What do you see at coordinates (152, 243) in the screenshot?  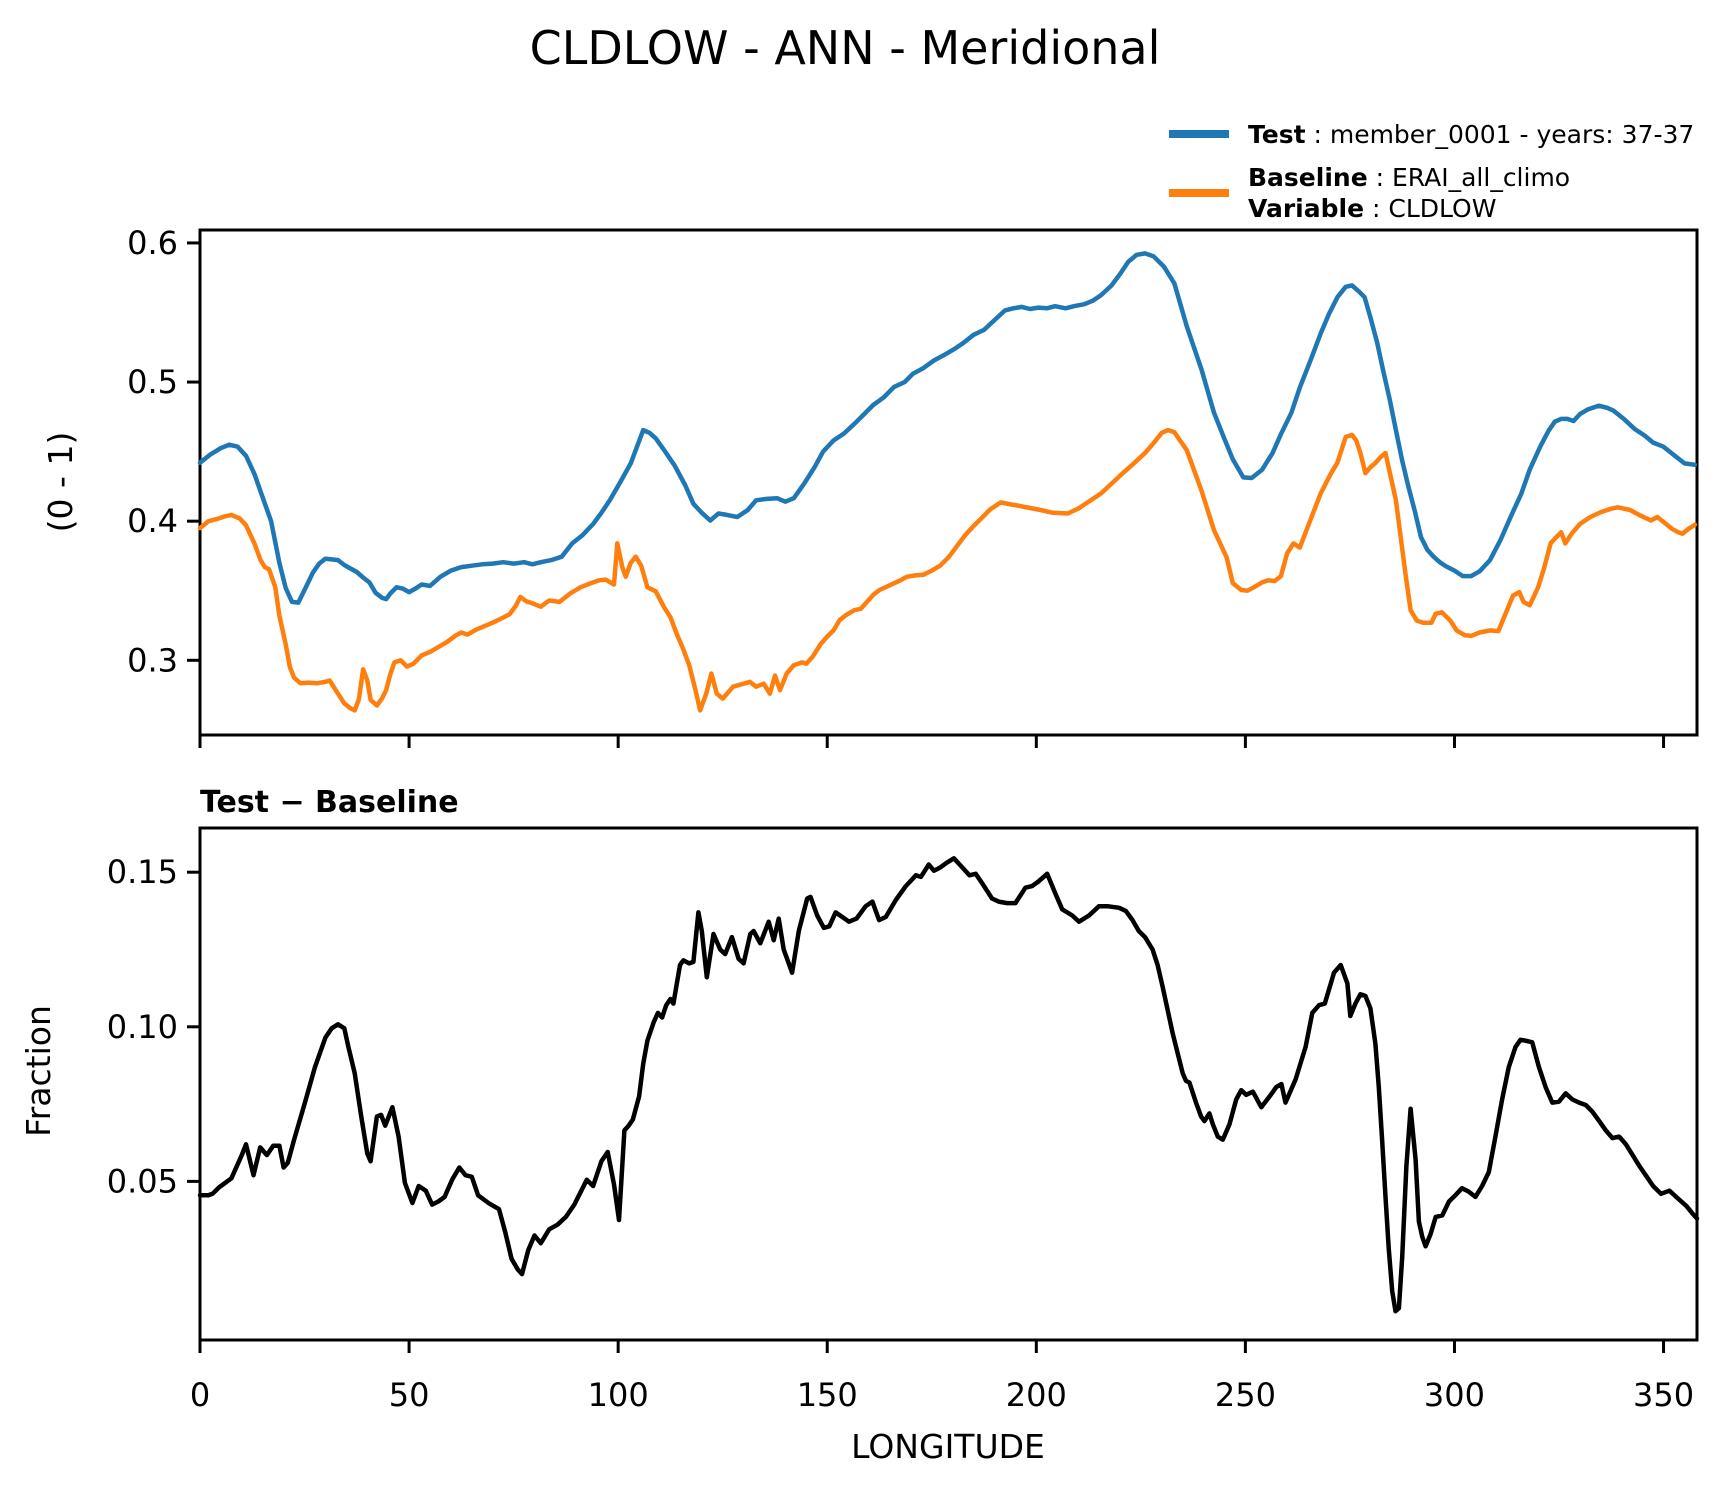 I see `y-tick-label: 0.6` at bounding box center [152, 243].